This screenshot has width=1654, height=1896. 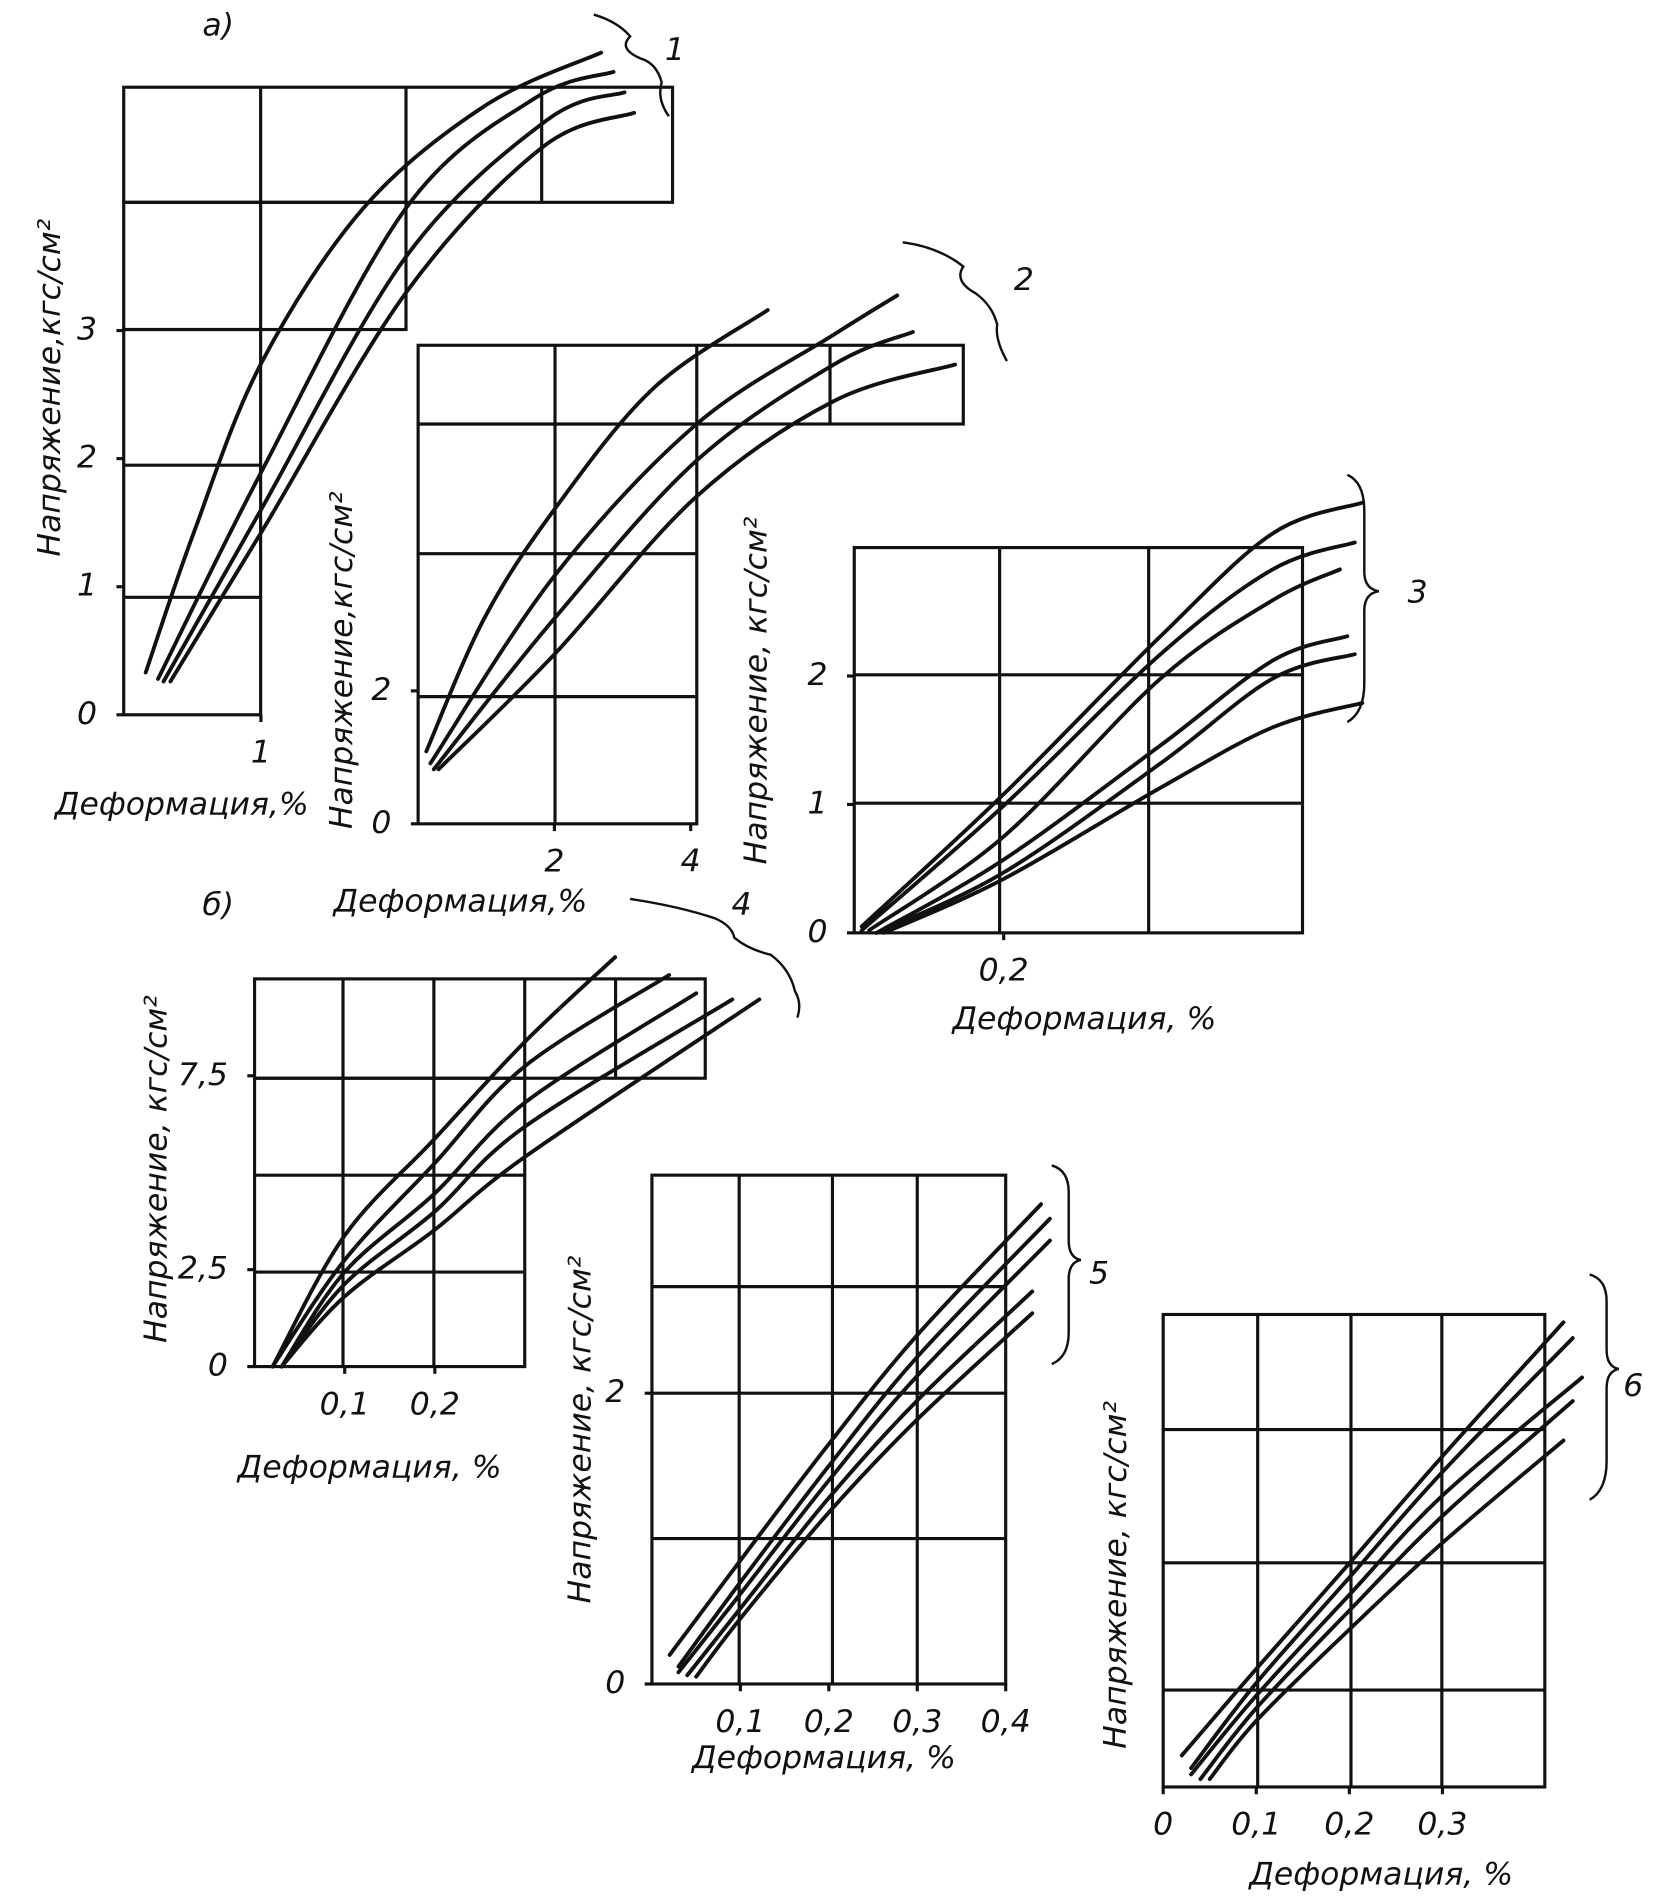 What do you see at coordinates (742, 905) in the screenshot?
I see `group-label: 4` at bounding box center [742, 905].